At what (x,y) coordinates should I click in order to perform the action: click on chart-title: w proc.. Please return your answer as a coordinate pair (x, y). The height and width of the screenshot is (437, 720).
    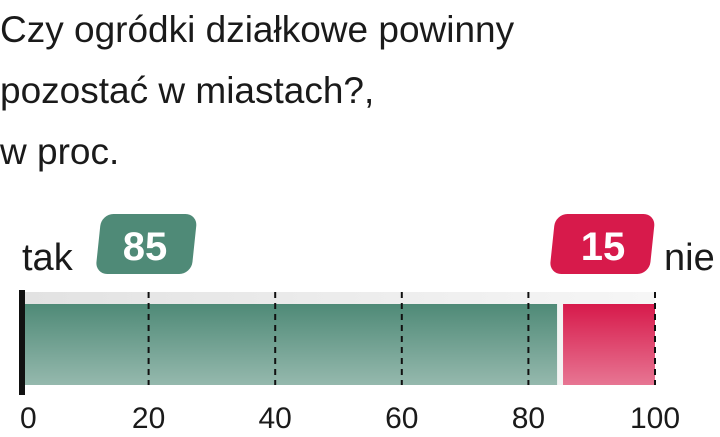
    Looking at the image, I should click on (59, 151).